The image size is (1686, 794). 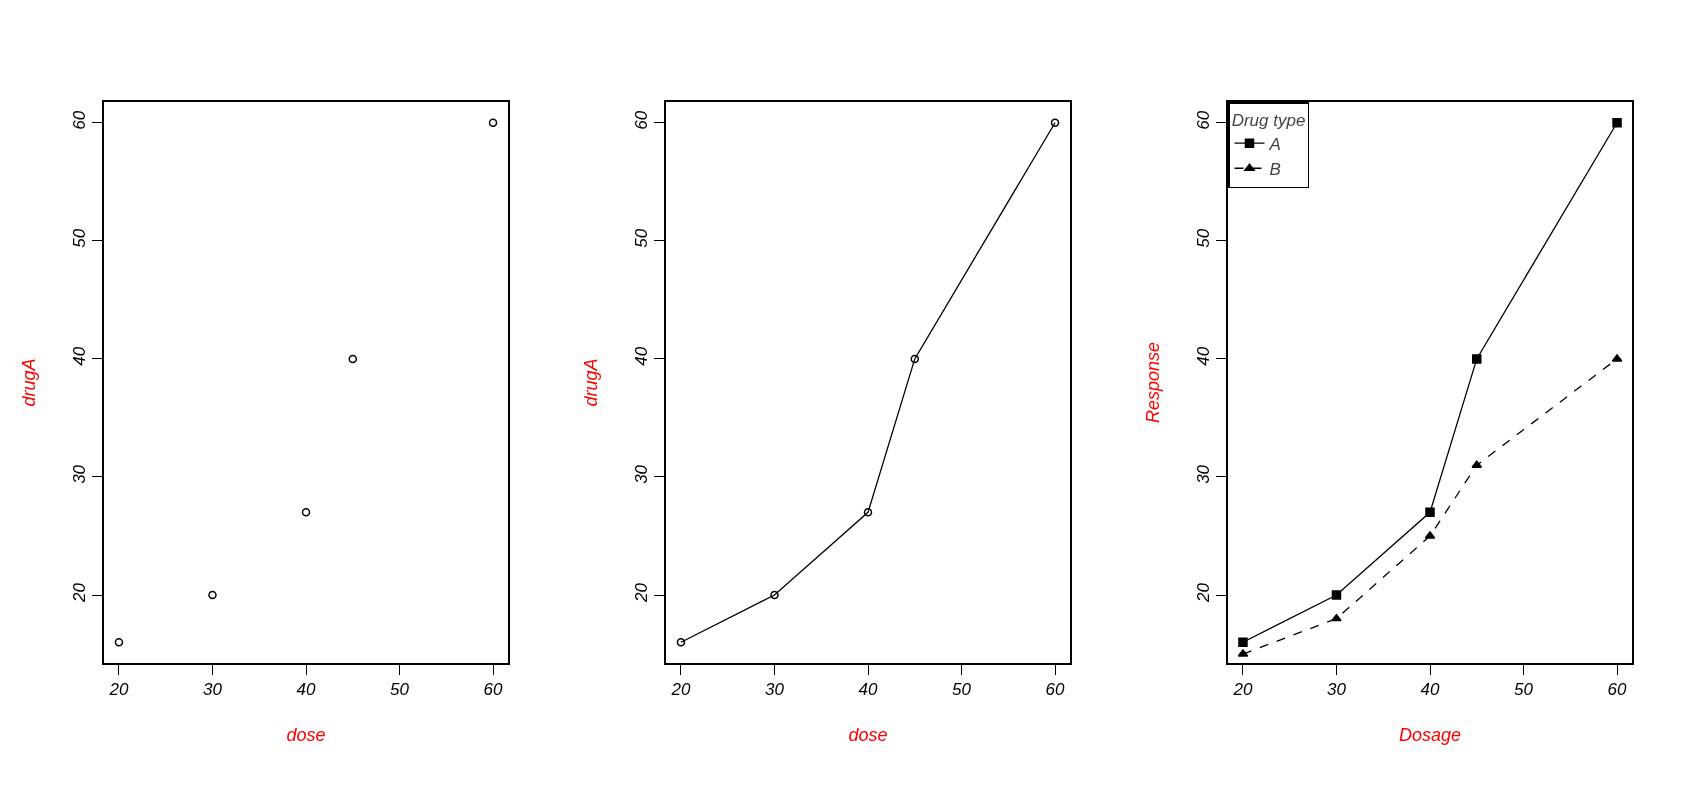 What do you see at coordinates (1274, 144) in the screenshot?
I see `legend-label: A` at bounding box center [1274, 144].